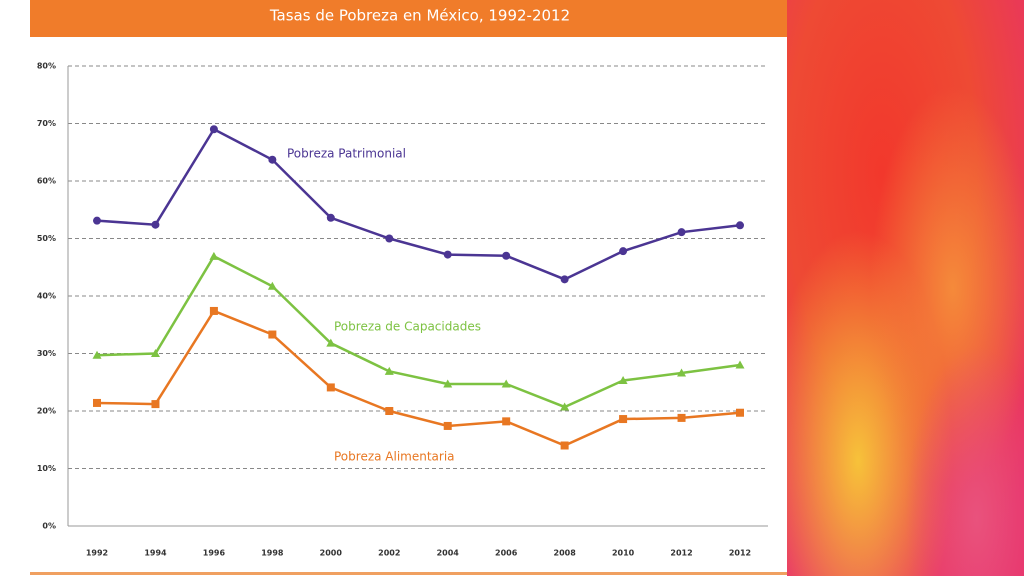 The width and height of the screenshot is (1024, 580). I want to click on x-tick-label: 2000, so click(331, 553).